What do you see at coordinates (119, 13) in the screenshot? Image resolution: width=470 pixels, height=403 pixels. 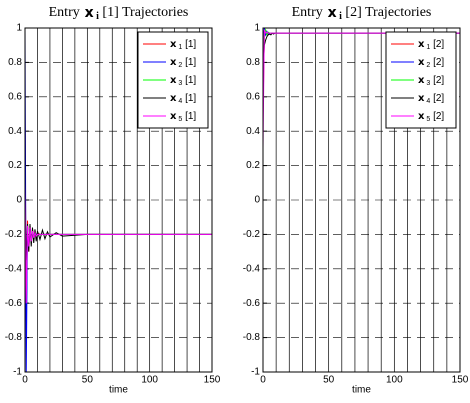 I see `chart-title: Entry x i [1] Trajectories` at bounding box center [119, 13].